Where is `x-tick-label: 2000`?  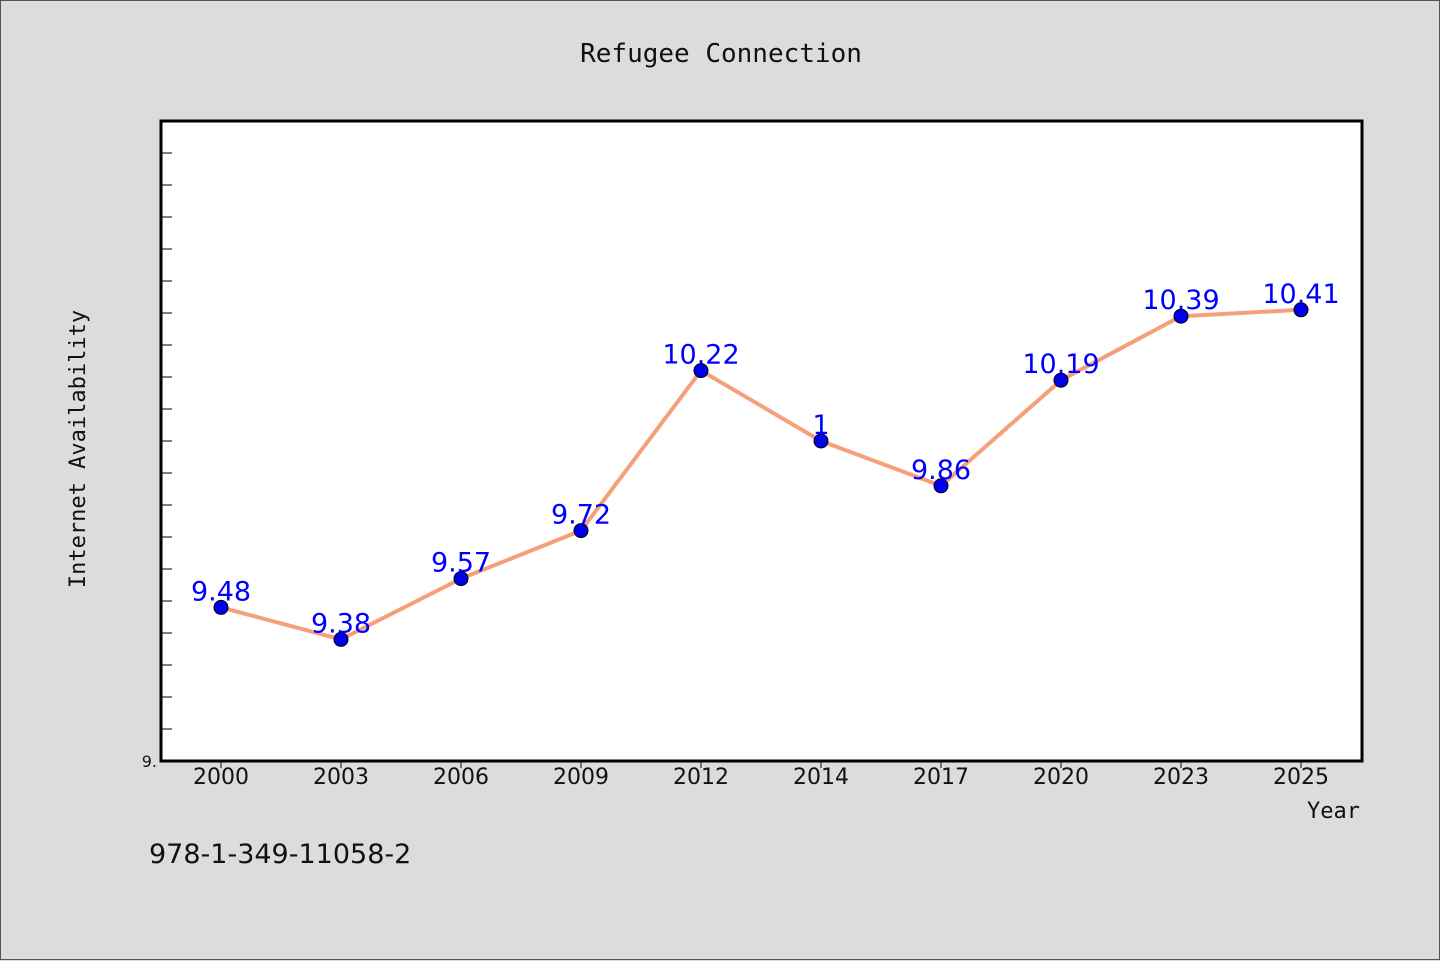 x-tick-label: 2000 is located at coordinates (221, 777).